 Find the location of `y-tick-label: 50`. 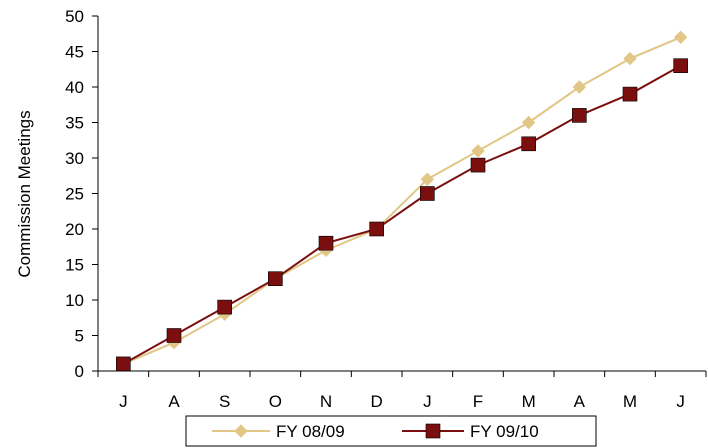

y-tick-label: 50 is located at coordinates (74, 16).